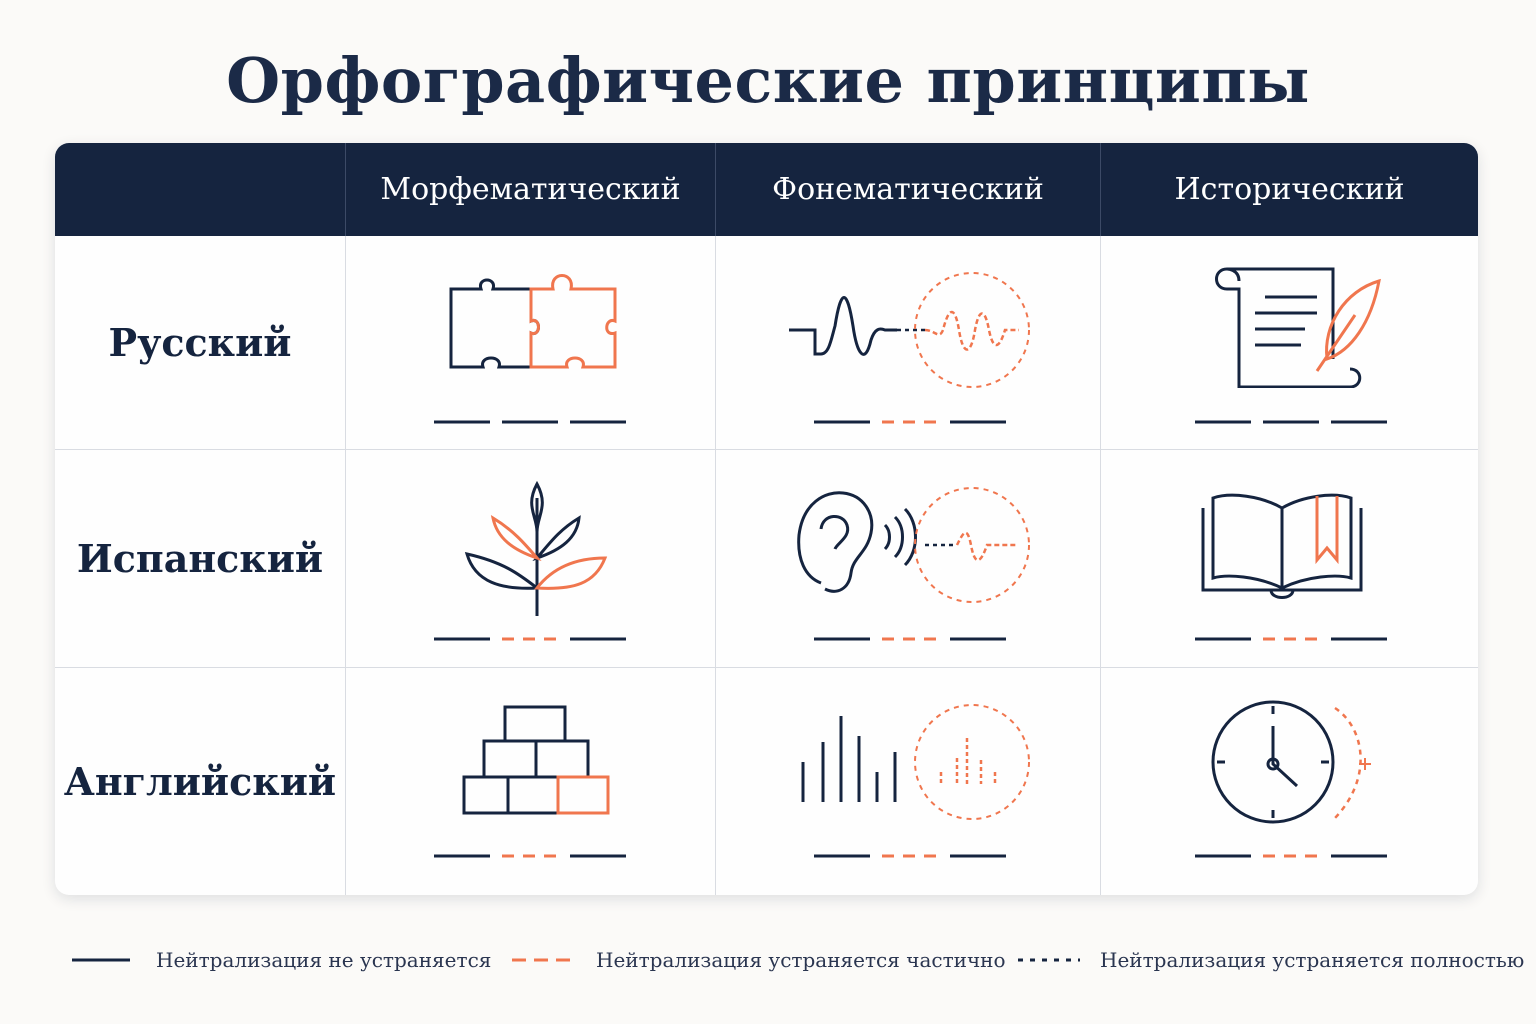 The width and height of the screenshot is (1536, 1024). What do you see at coordinates (1289, 189) in the screenshot?
I see `column-header-historical: Исторический` at bounding box center [1289, 189].